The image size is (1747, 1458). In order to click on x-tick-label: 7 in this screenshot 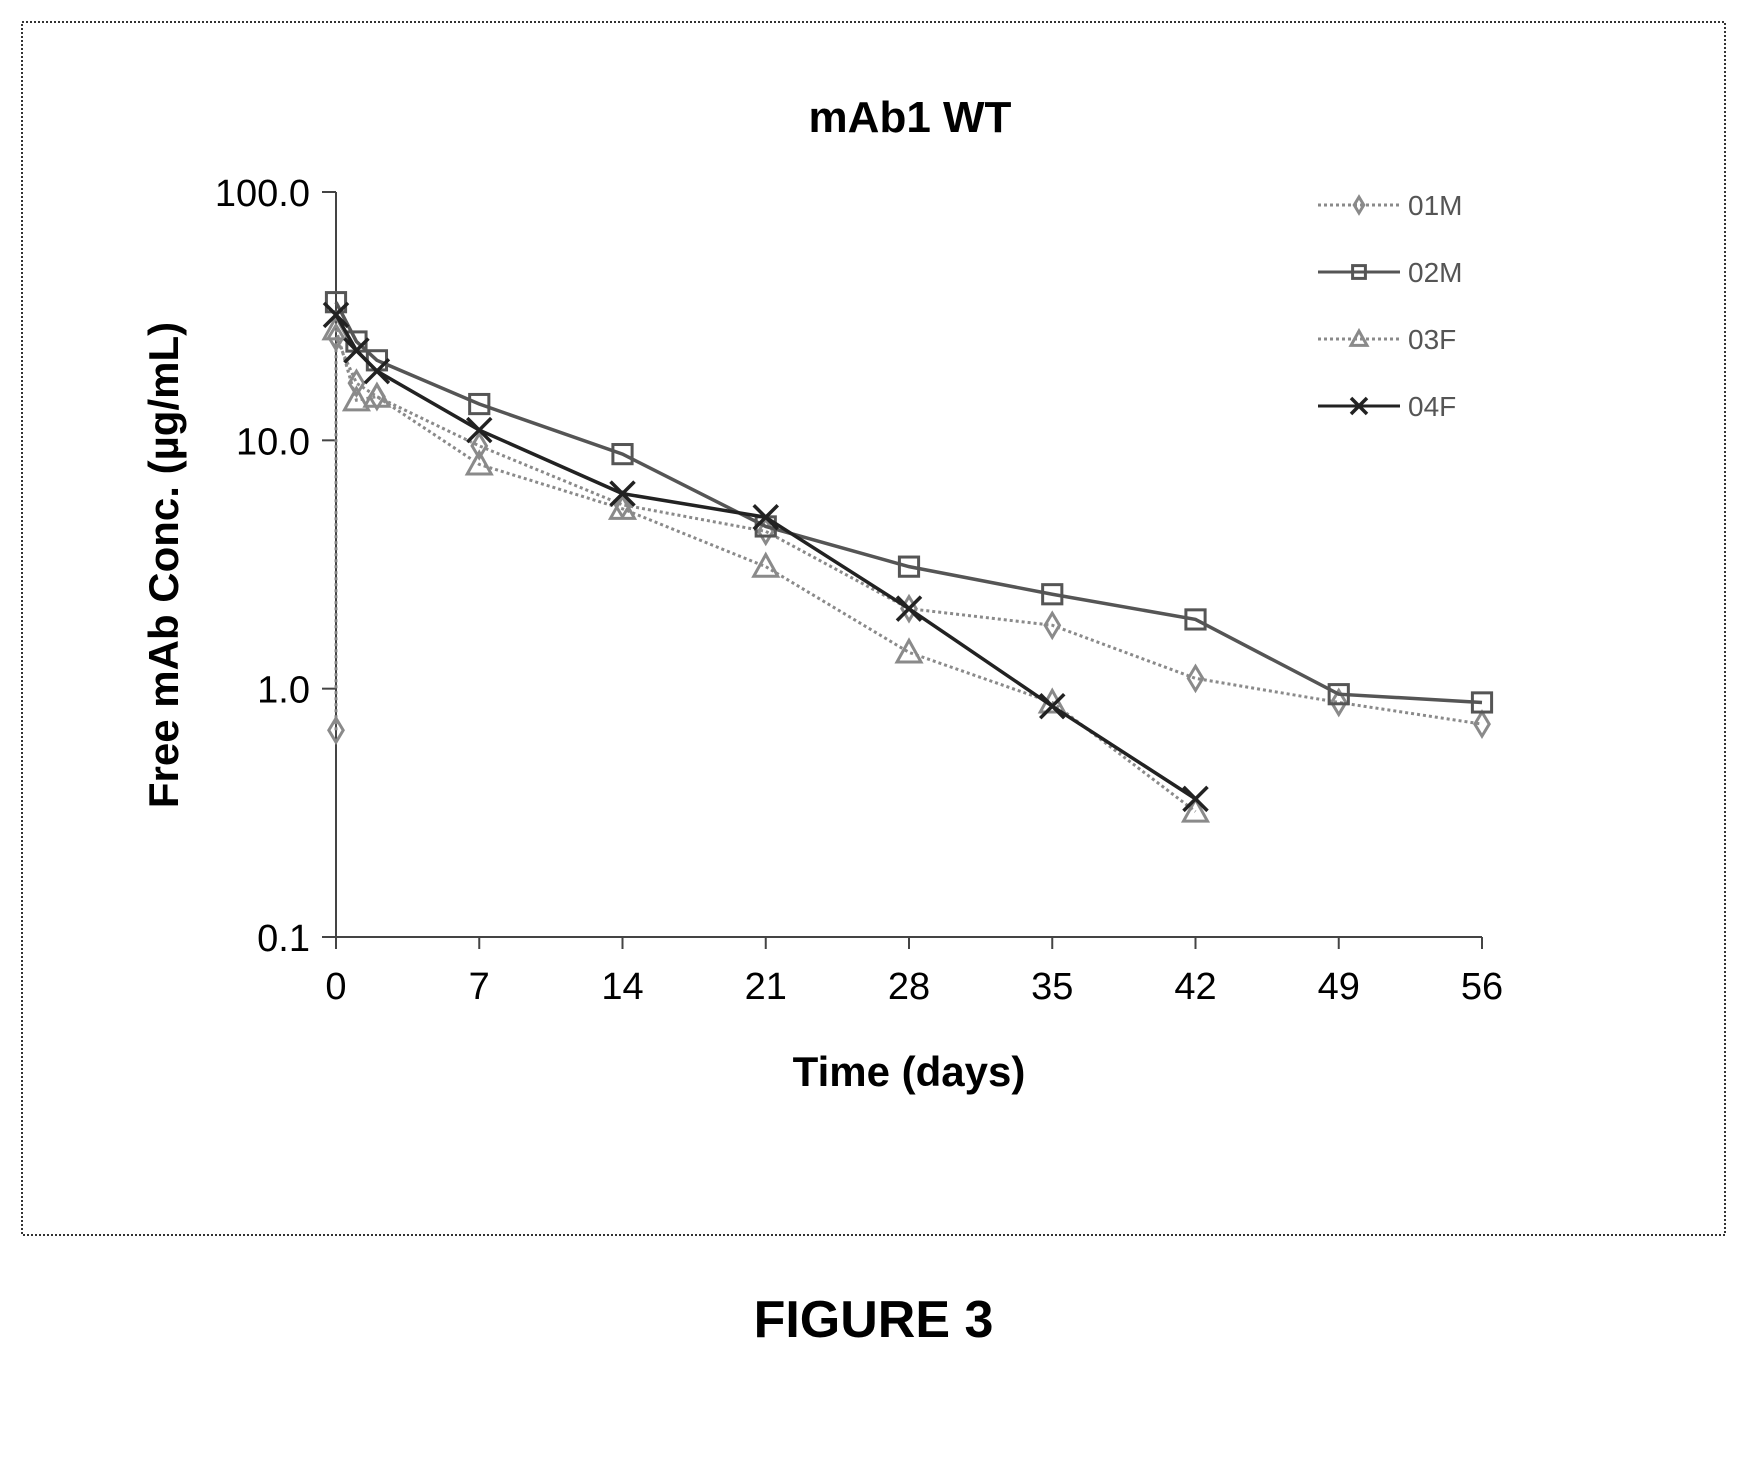, I will do `click(479, 987)`.